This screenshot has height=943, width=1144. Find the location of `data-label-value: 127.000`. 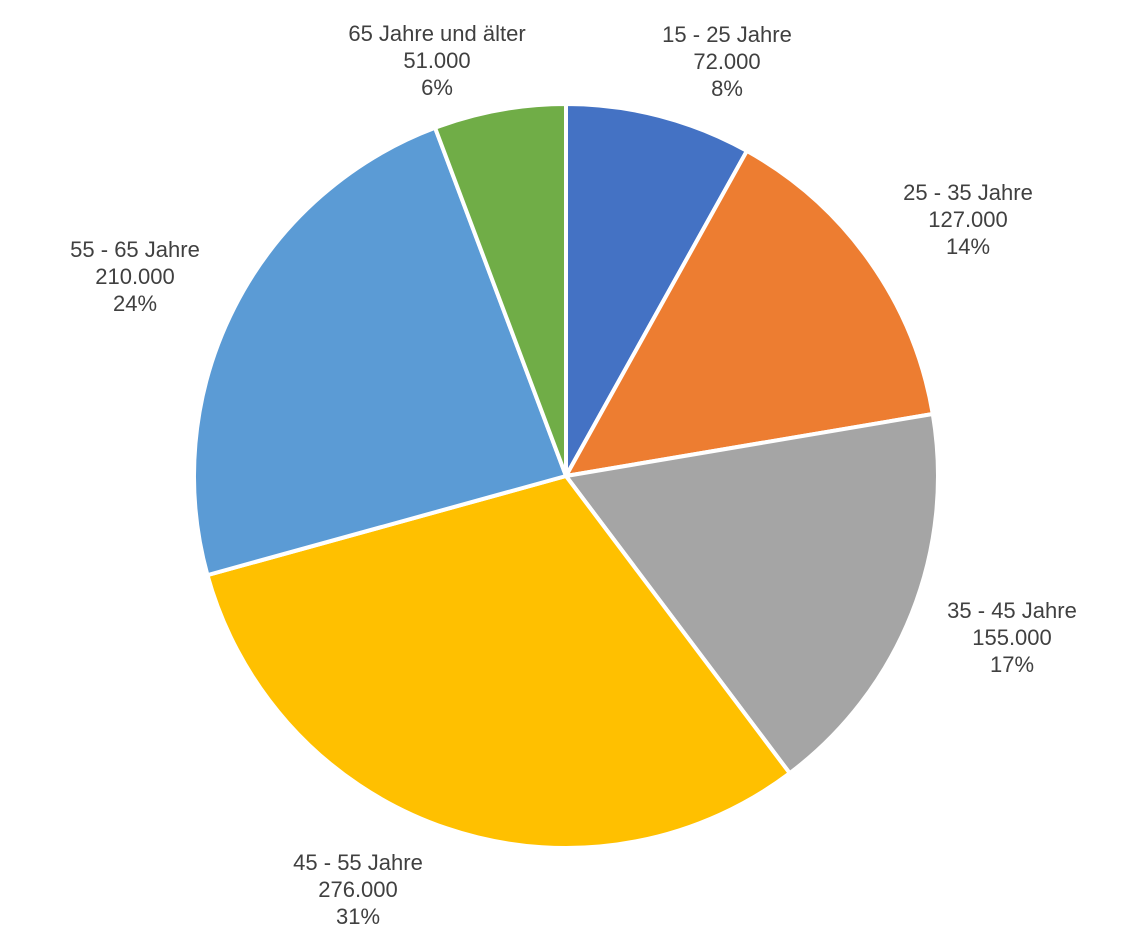

data-label-value: 127.000 is located at coordinates (968, 219).